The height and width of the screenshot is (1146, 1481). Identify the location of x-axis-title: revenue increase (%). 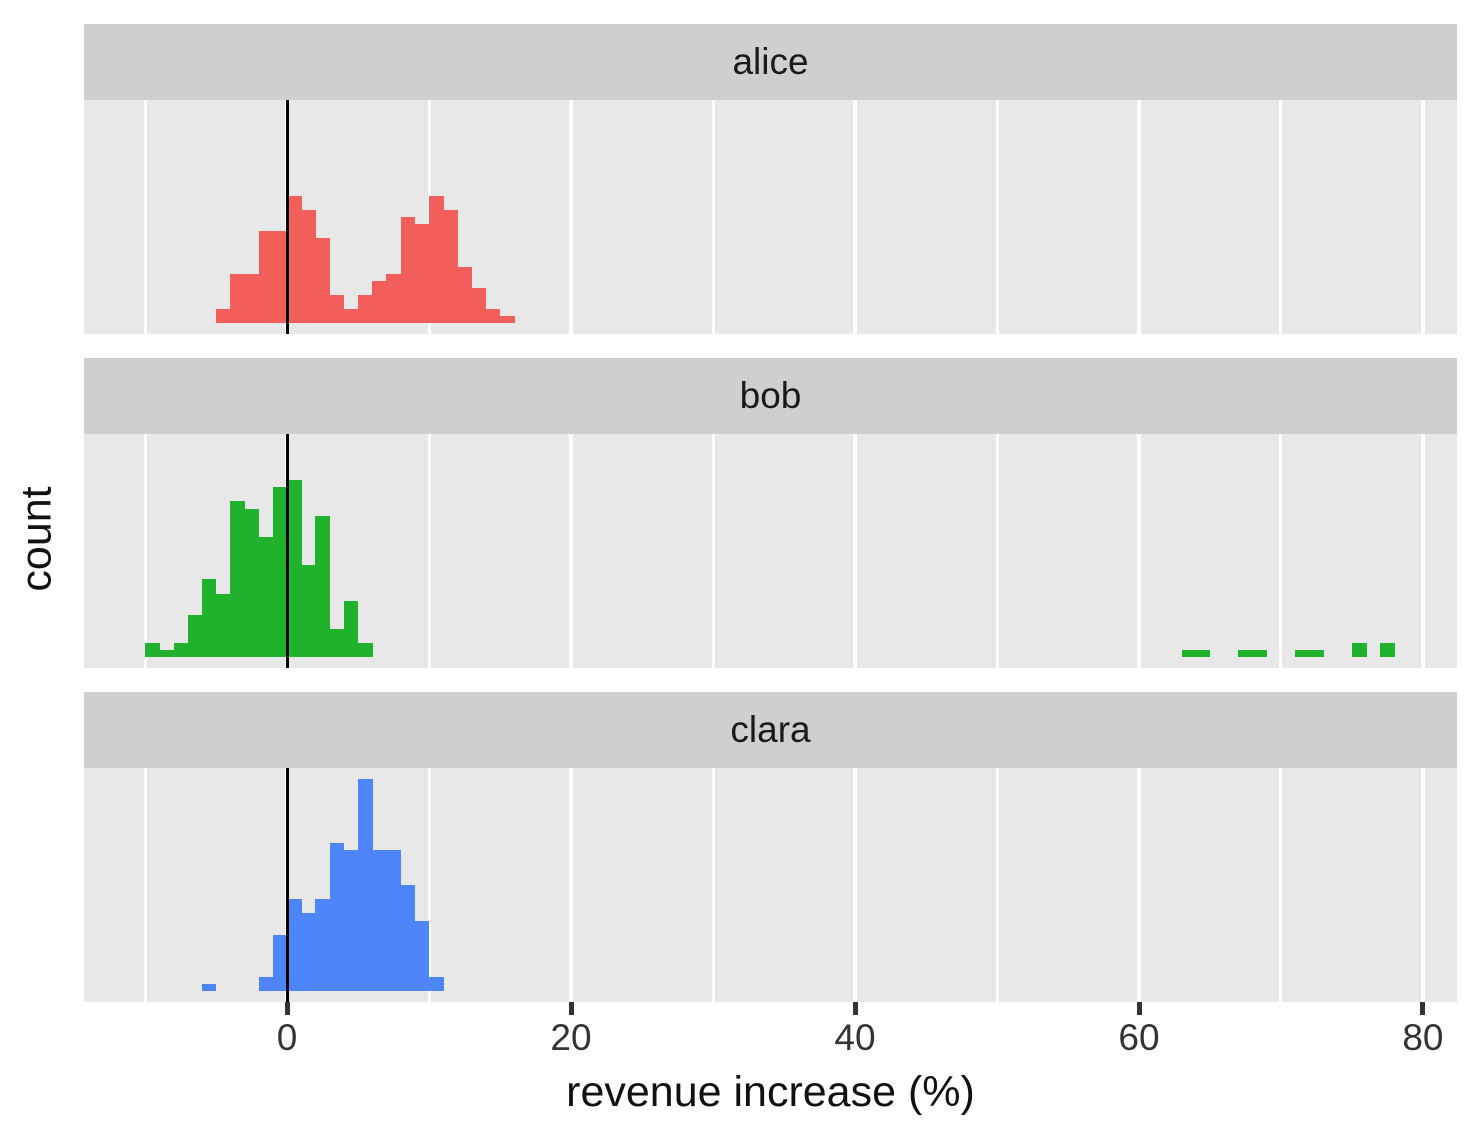
(770, 1092).